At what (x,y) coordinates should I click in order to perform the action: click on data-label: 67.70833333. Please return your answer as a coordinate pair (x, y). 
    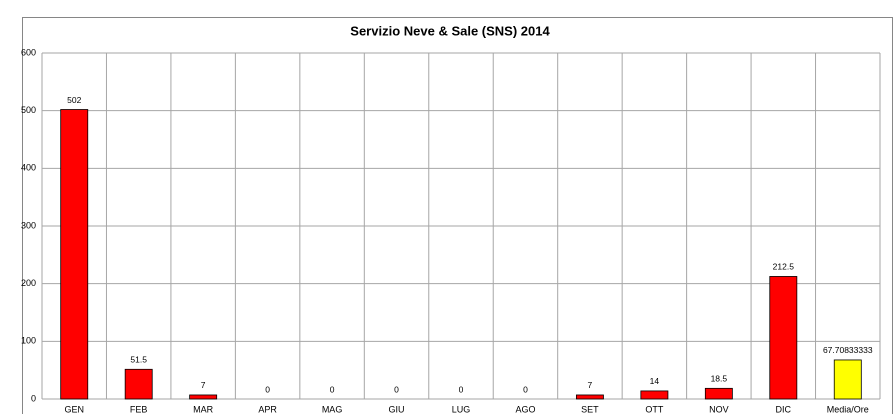
    Looking at the image, I should click on (848, 350).